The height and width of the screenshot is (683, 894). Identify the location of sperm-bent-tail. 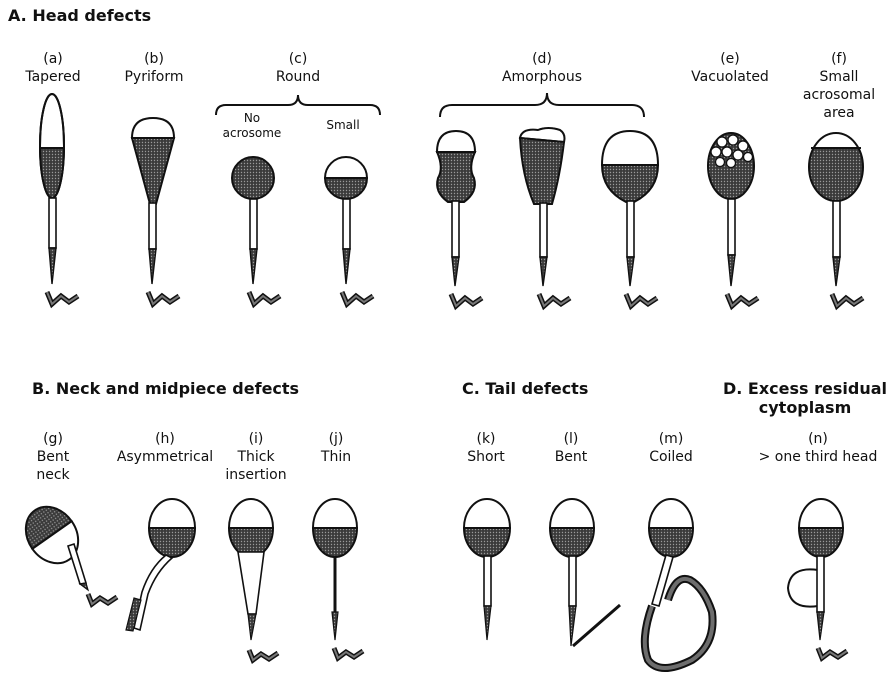
(584, 573).